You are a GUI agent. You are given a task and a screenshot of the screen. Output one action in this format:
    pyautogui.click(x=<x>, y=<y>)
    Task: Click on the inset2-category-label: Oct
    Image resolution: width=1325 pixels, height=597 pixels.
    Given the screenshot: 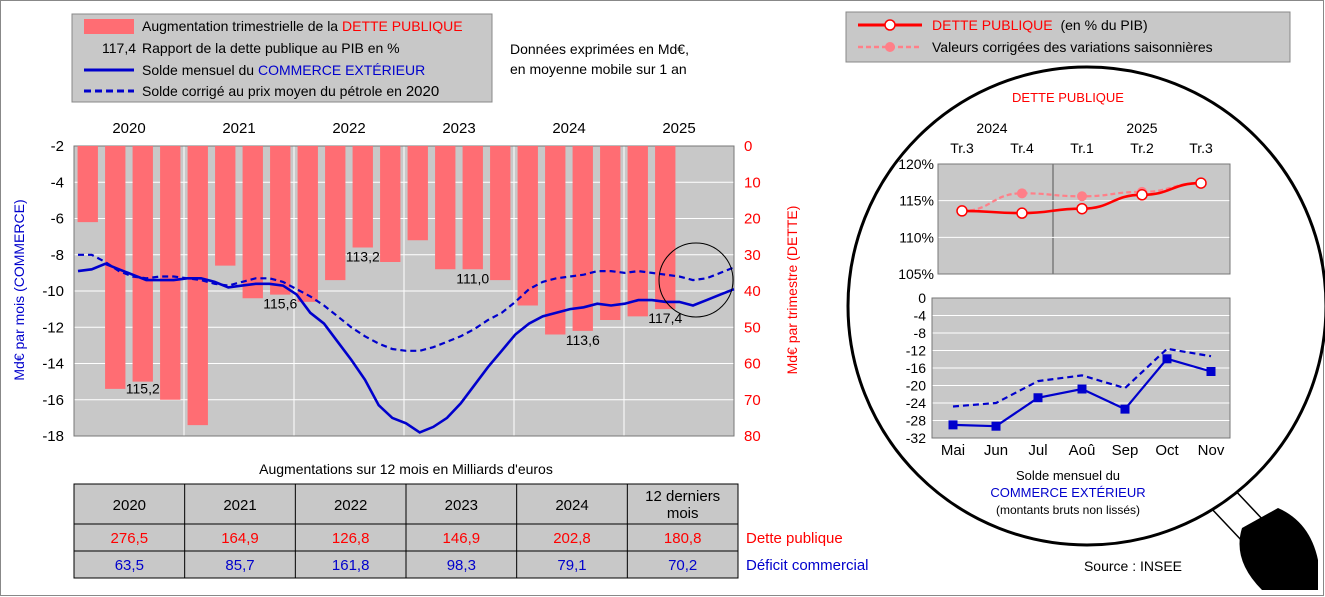 What is the action you would take?
    pyautogui.click(x=1167, y=450)
    